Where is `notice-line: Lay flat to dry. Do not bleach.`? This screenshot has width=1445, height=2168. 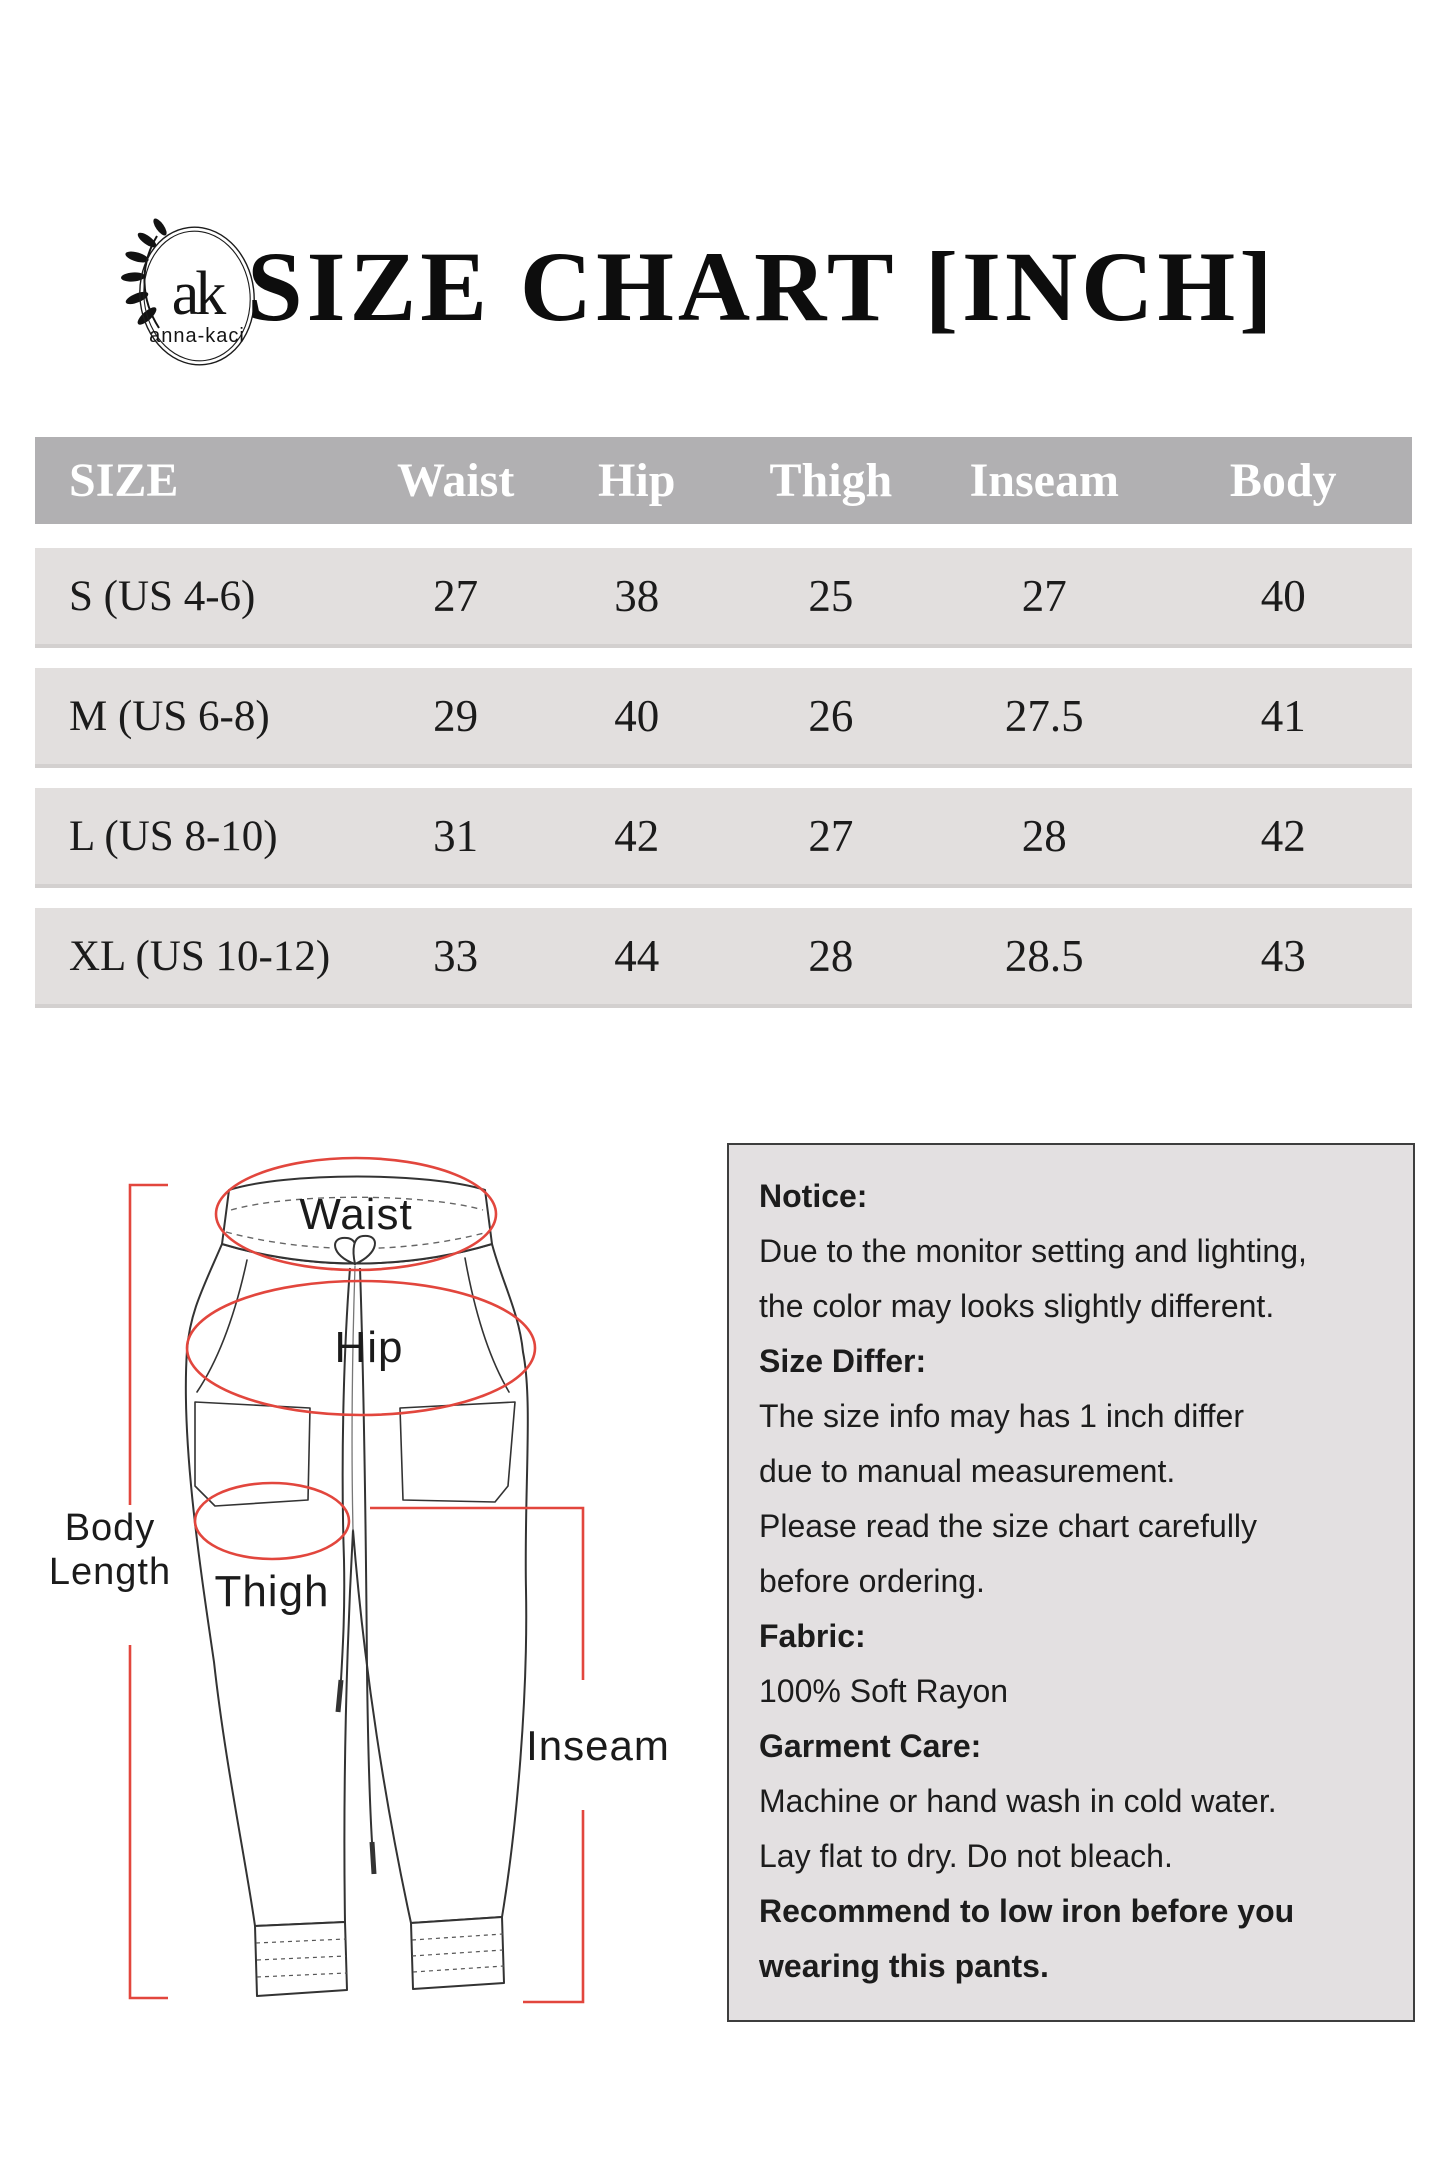 notice-line: Lay flat to dry. Do not bleach. is located at coordinates (966, 1856).